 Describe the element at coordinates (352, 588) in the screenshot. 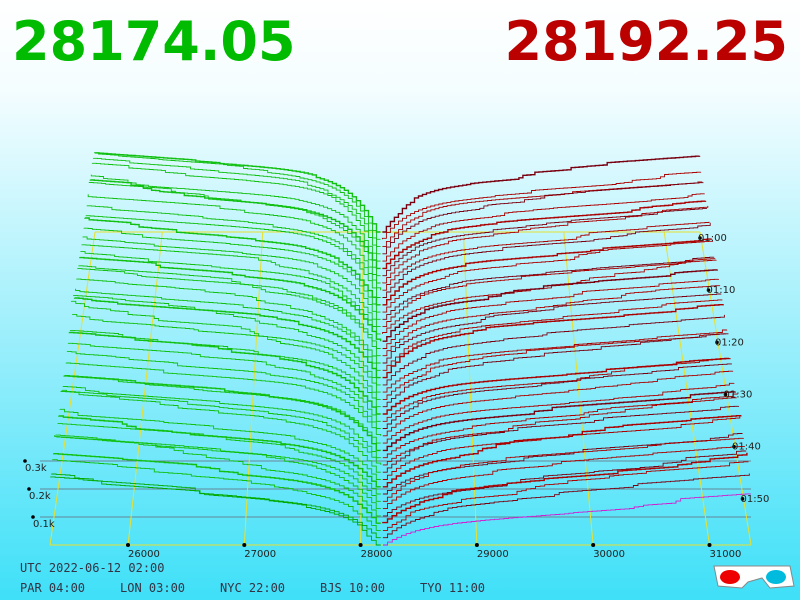

I see `zone-clock: BJS 10:00` at that location.